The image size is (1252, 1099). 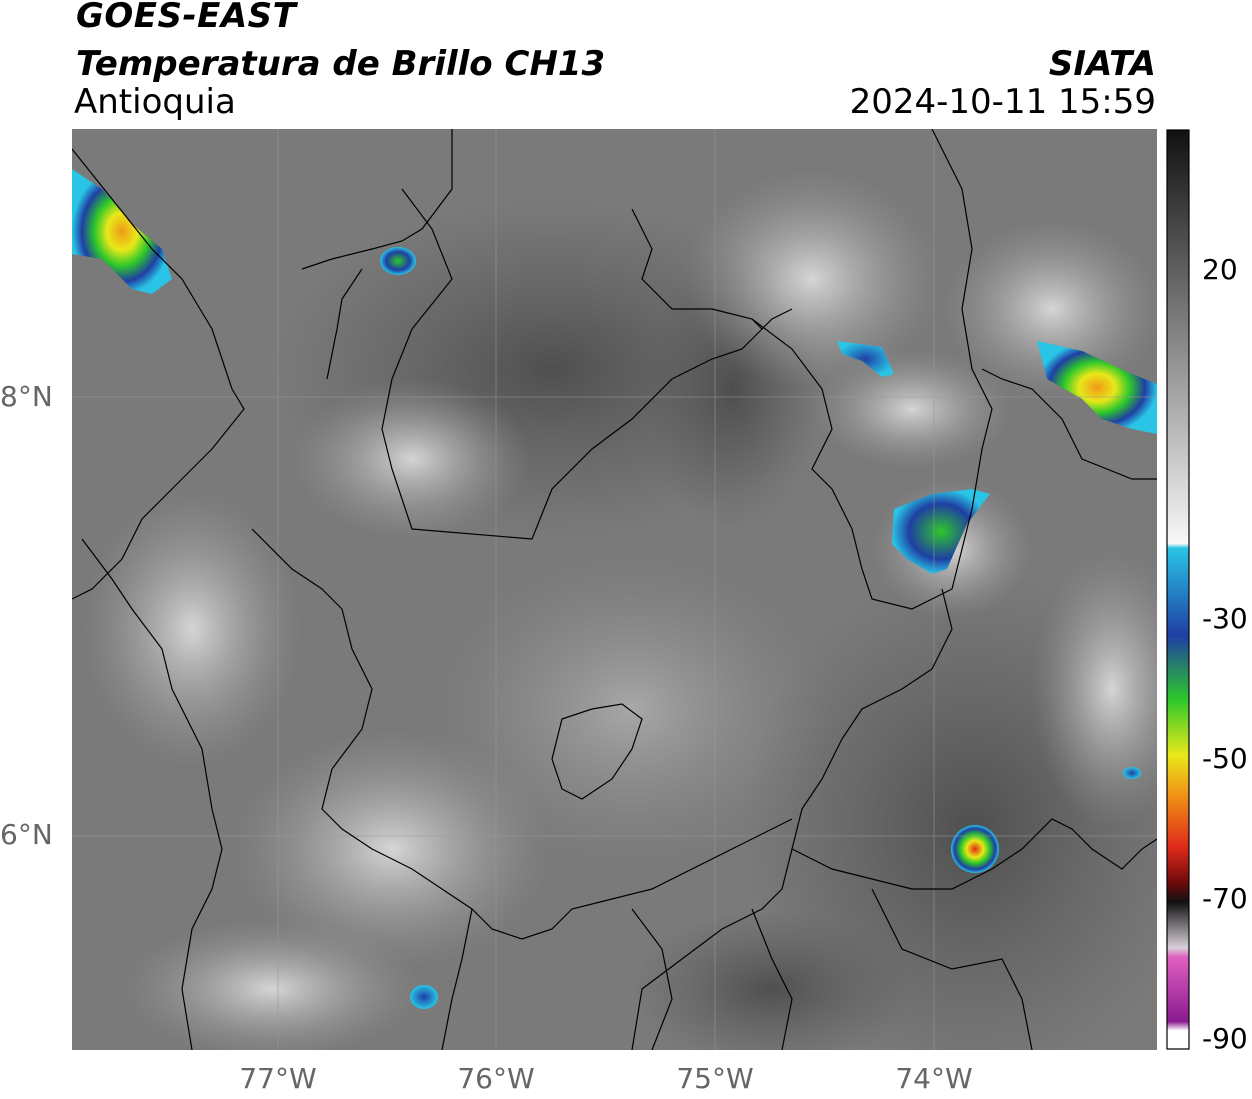 What do you see at coordinates (1220, 269) in the screenshot?
I see `colorbar-label: 20` at bounding box center [1220, 269].